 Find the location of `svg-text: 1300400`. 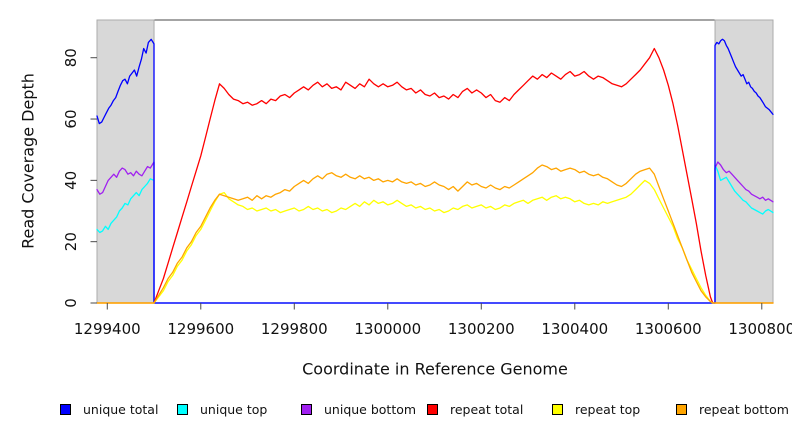

svg-text: 1300400 is located at coordinates (574, 329).